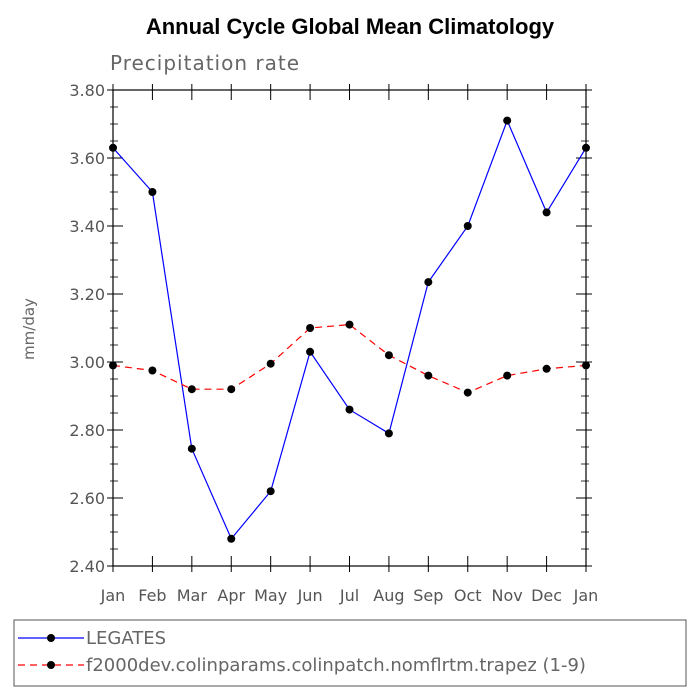 This screenshot has height=700, width=700. Describe the element at coordinates (87, 566) in the screenshot. I see `y-tick-label: 2.40` at that location.